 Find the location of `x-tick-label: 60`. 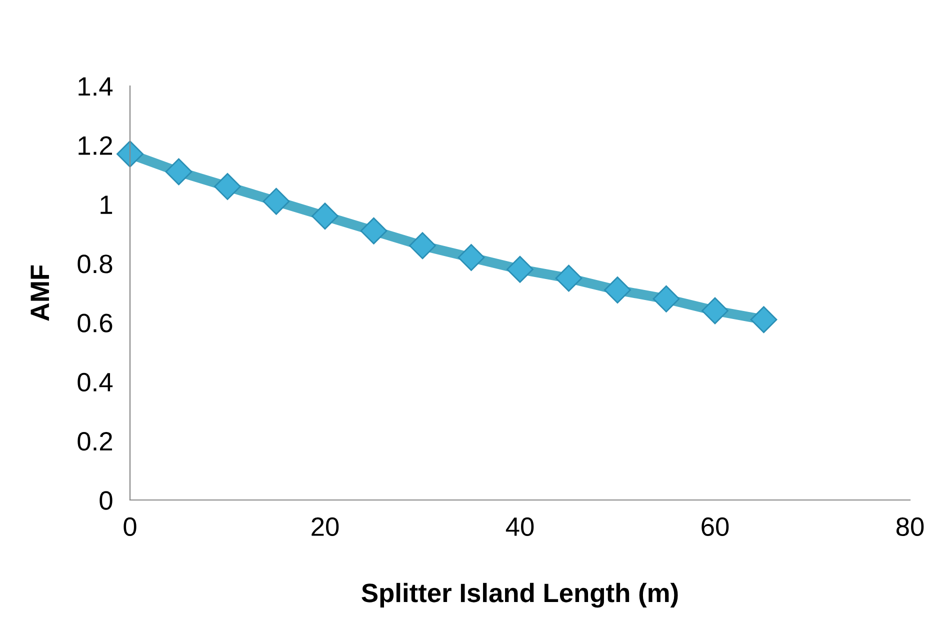

x-tick-label: 60 is located at coordinates (715, 526).